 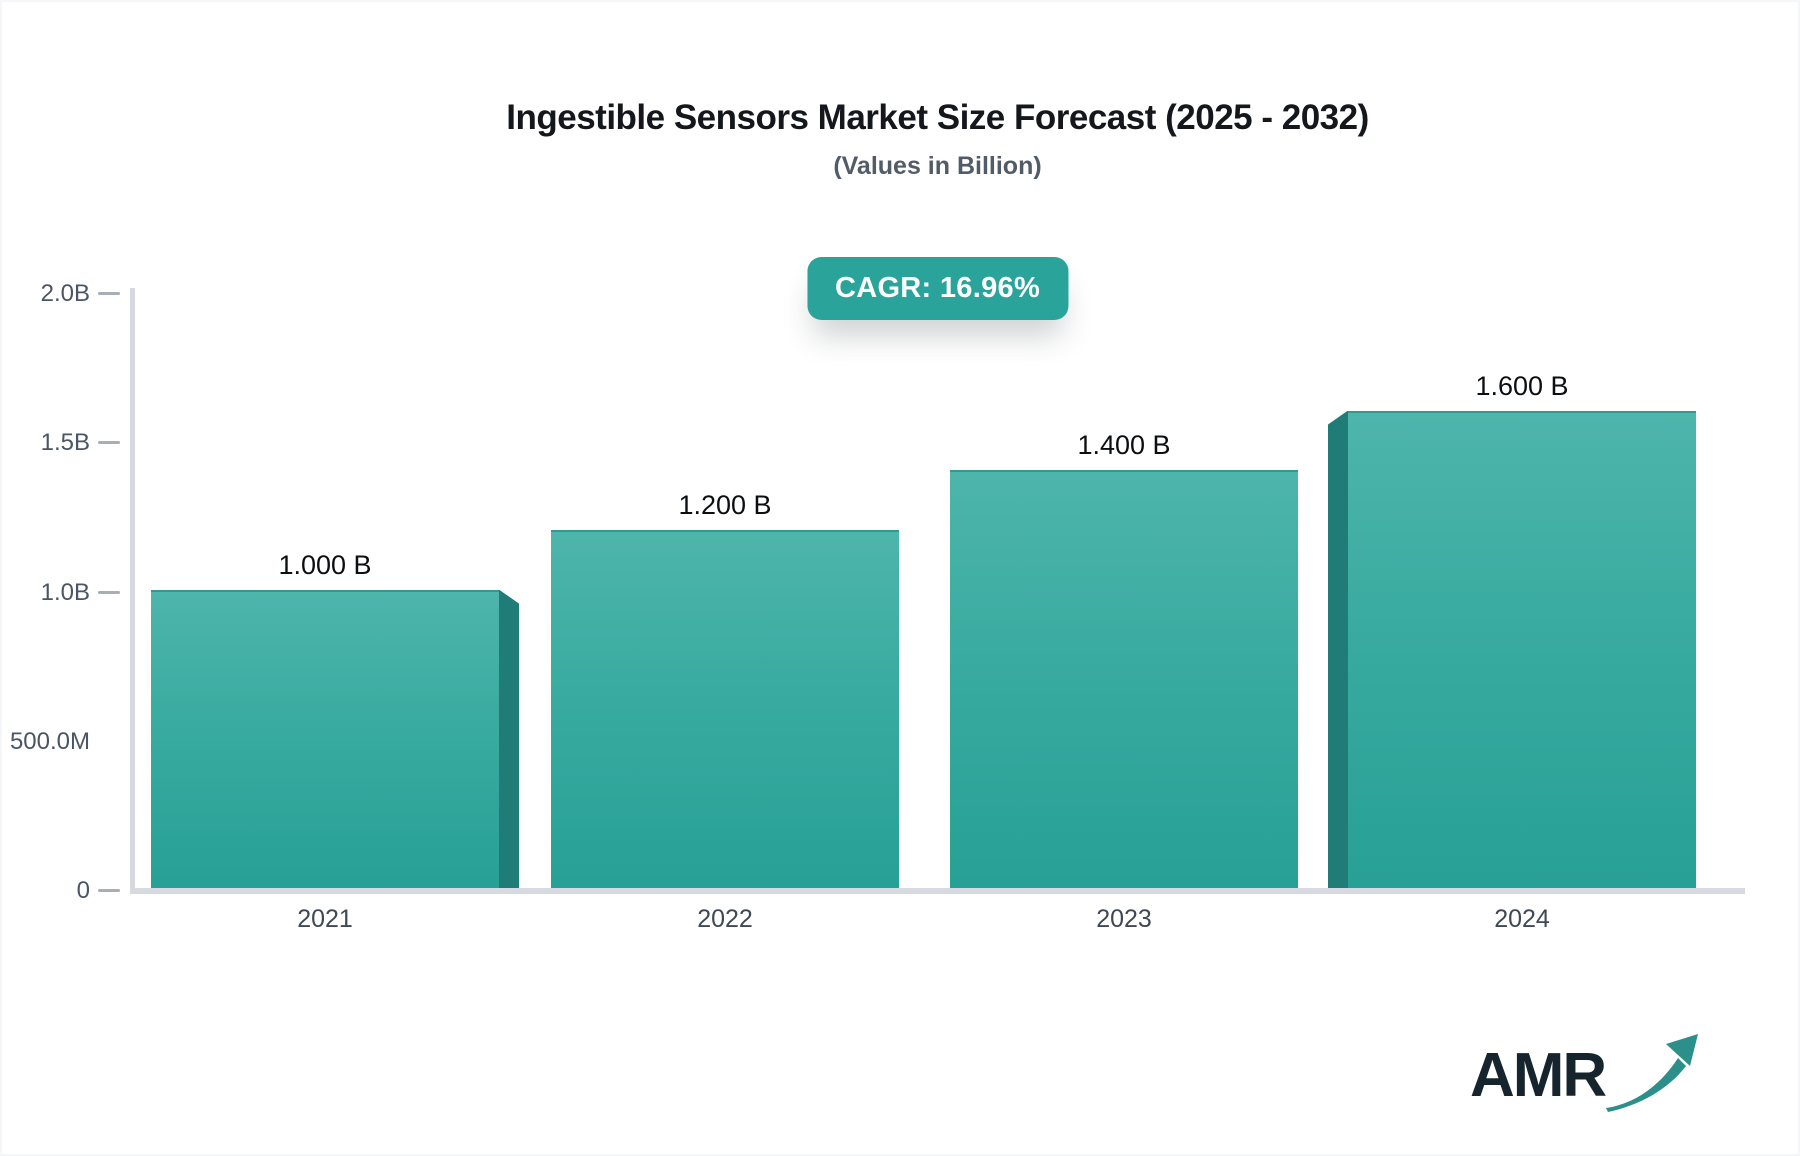 I want to click on y-axis-line, so click(x=132, y=591).